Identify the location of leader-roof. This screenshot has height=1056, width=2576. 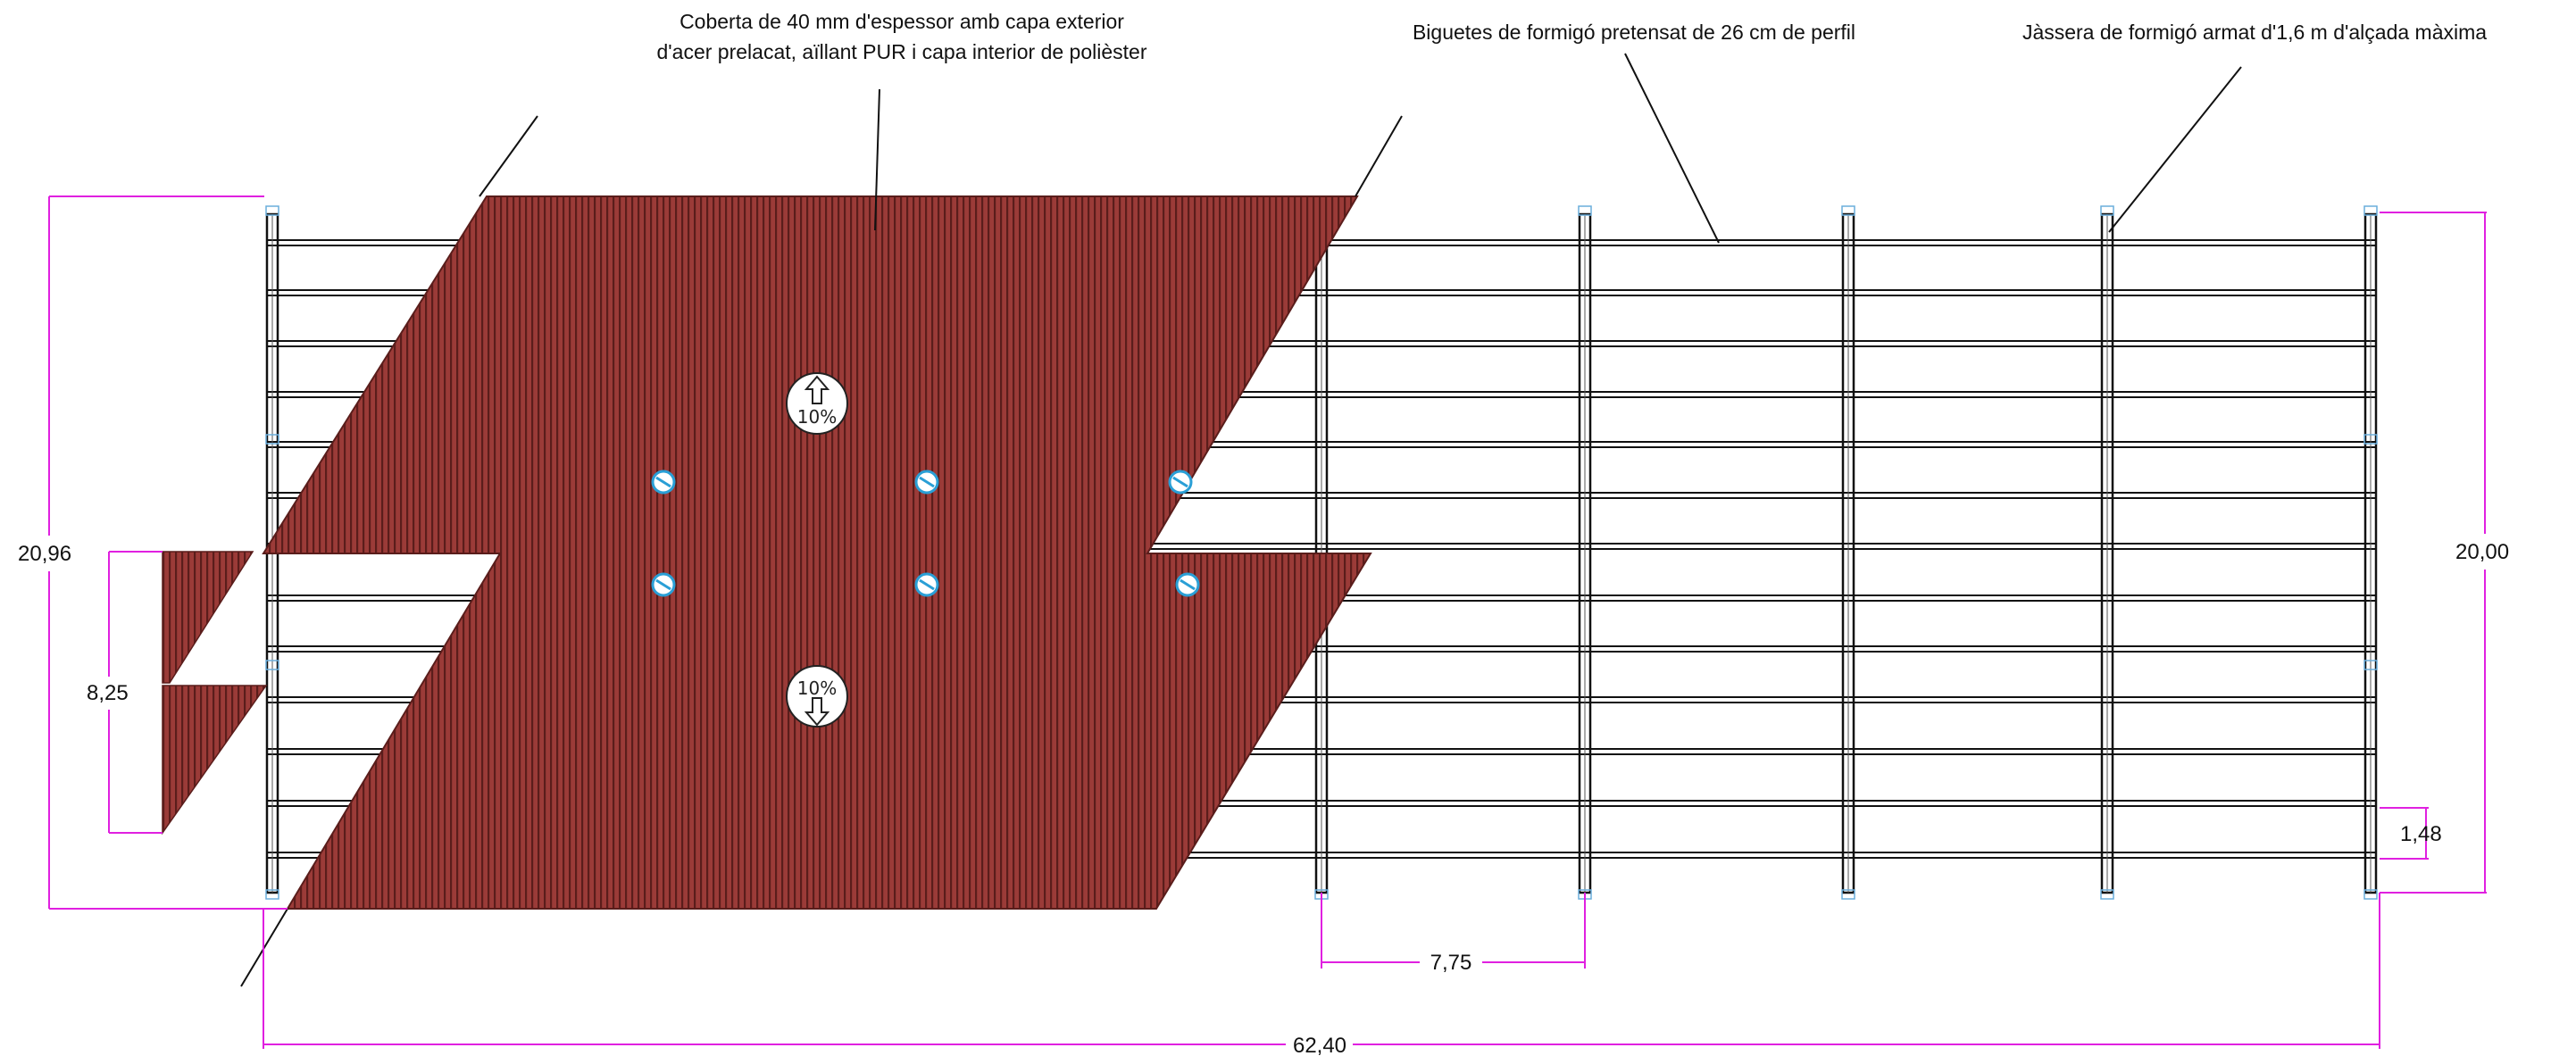
(877, 160).